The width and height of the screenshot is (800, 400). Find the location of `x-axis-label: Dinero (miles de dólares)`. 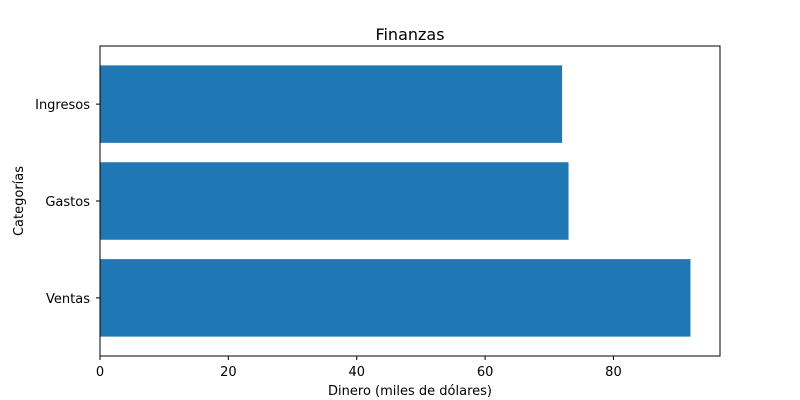

x-axis-label: Dinero (miles de dólares) is located at coordinates (410, 391).